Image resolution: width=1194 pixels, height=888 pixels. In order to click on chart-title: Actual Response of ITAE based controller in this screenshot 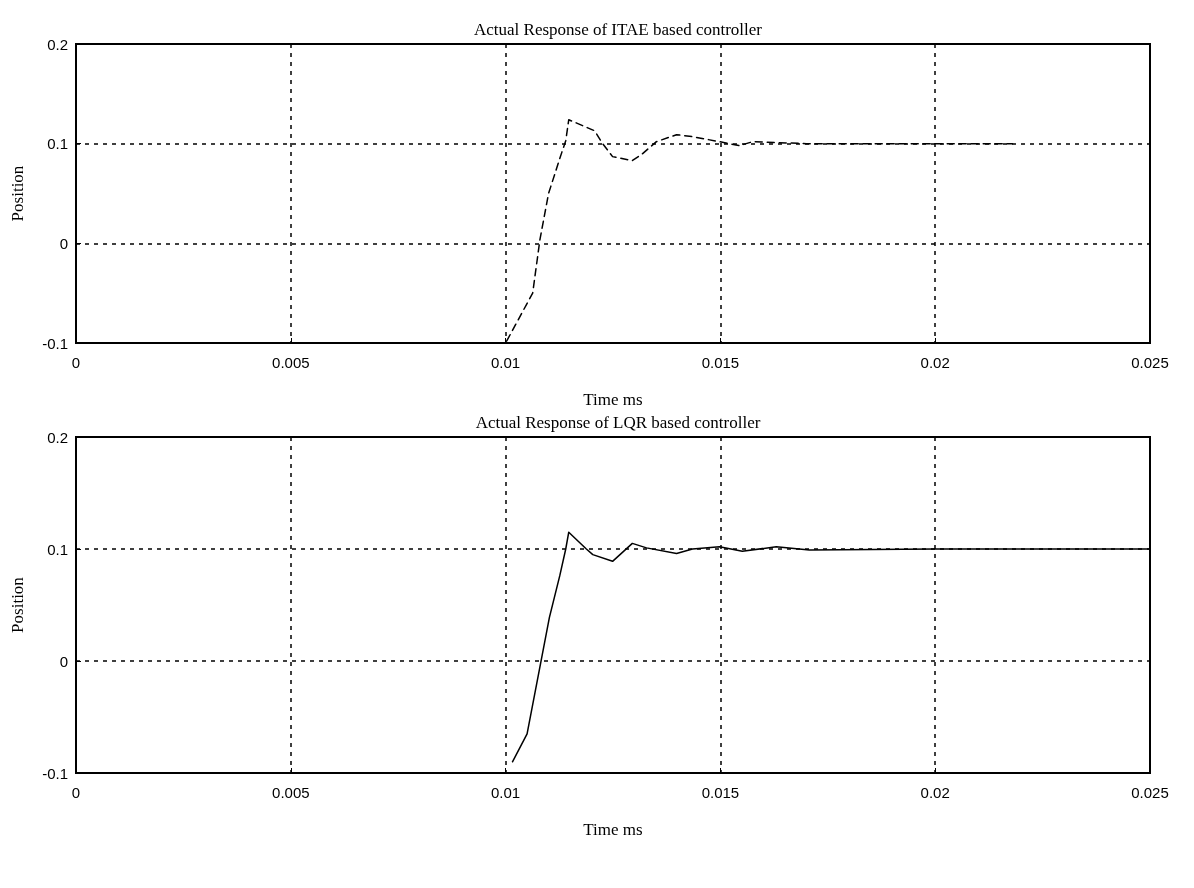, I will do `click(618, 29)`.